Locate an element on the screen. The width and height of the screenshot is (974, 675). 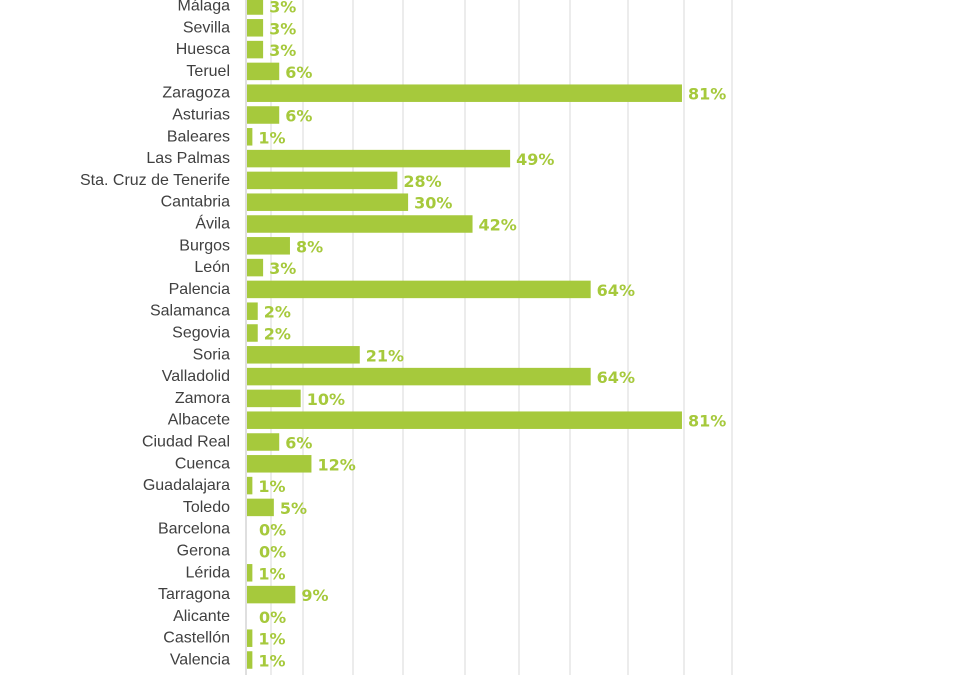
category-label: Cantabria is located at coordinates (195, 202).